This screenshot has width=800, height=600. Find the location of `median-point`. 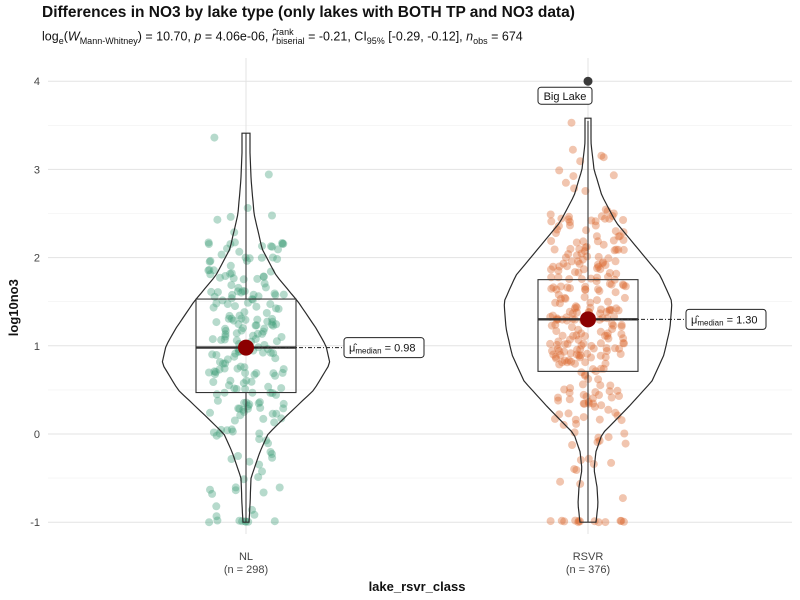

median-point is located at coordinates (246, 347).